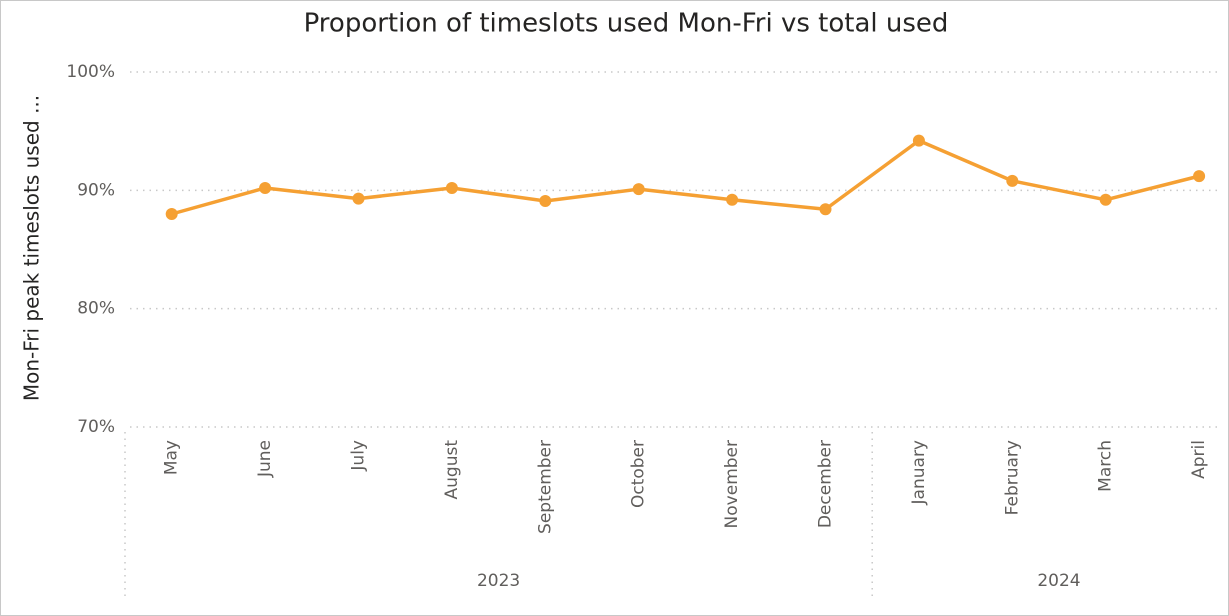  Describe the element at coordinates (1058, 581) in the screenshot. I see `group-label: 2024` at that location.